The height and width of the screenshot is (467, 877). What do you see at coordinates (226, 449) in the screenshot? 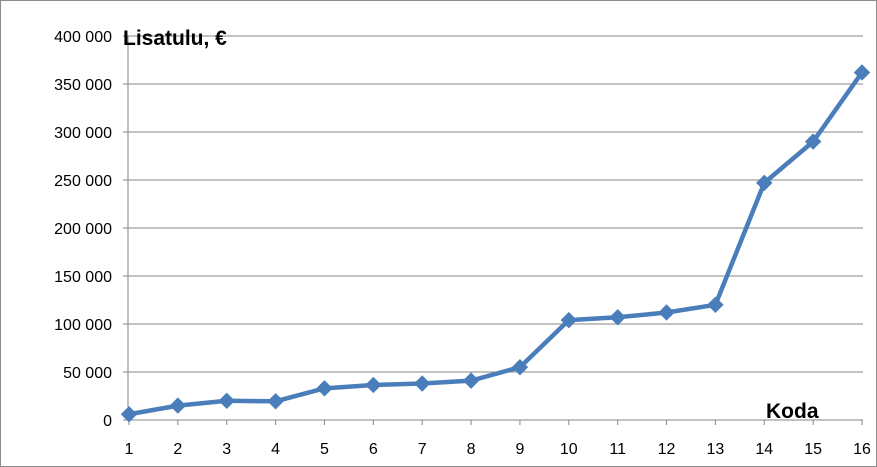
I see `x-tick-label: 3` at bounding box center [226, 449].